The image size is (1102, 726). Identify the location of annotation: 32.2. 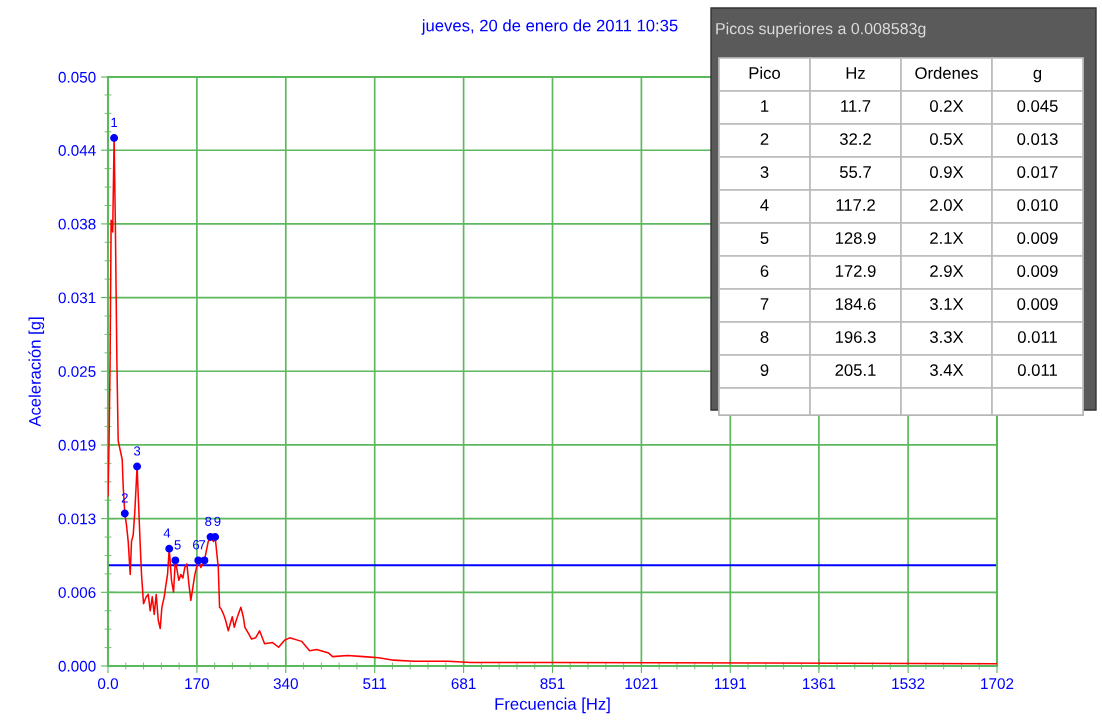
(855, 139).